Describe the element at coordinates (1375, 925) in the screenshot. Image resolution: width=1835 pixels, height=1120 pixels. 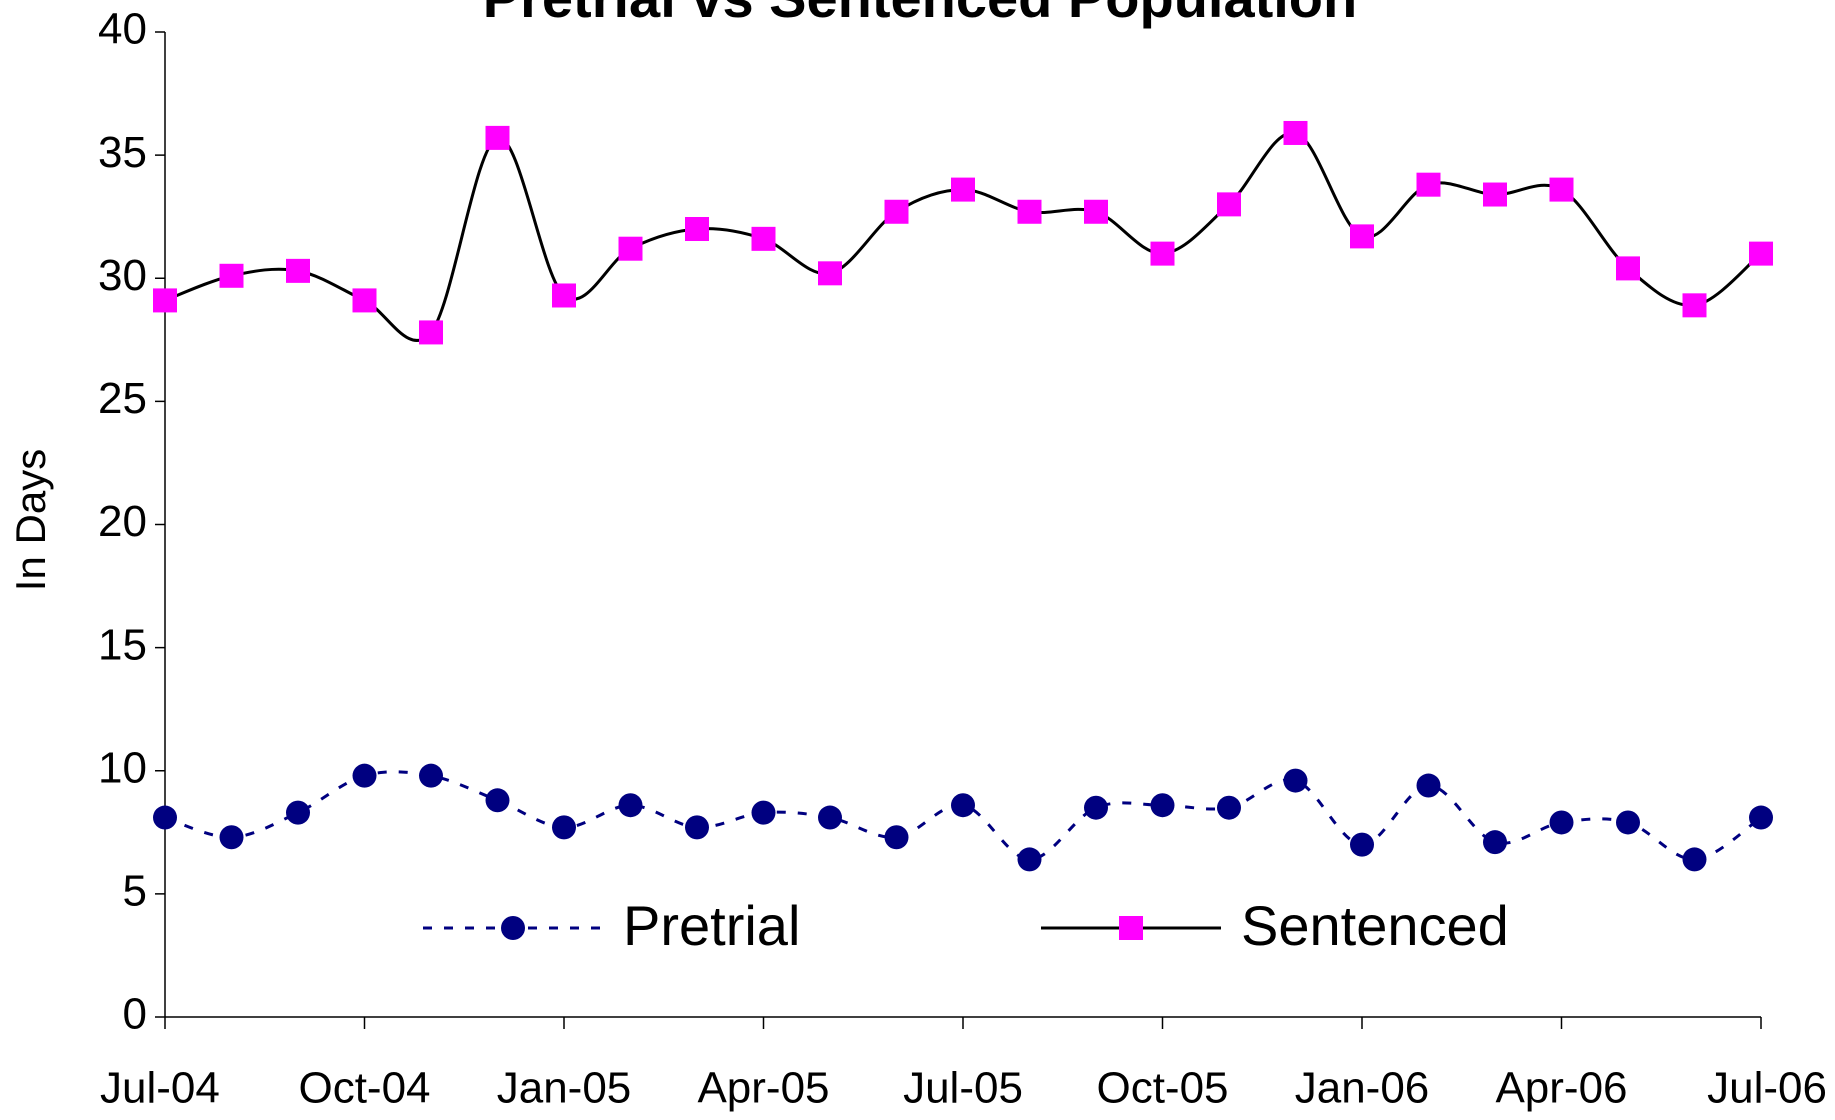
I see `legend-label: Sentenced` at that location.